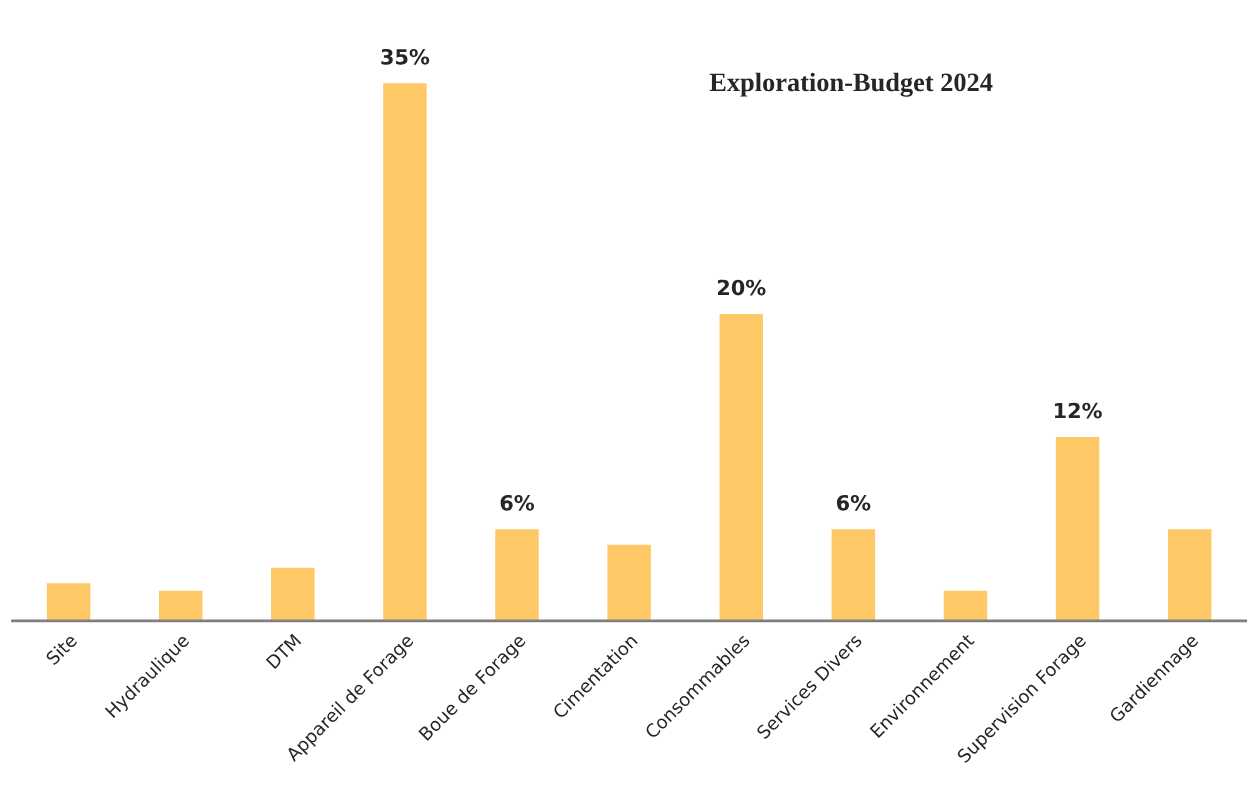 Image resolution: width=1252 pixels, height=796 pixels. Describe the element at coordinates (741, 287) in the screenshot. I see `data-label: 20%` at that location.